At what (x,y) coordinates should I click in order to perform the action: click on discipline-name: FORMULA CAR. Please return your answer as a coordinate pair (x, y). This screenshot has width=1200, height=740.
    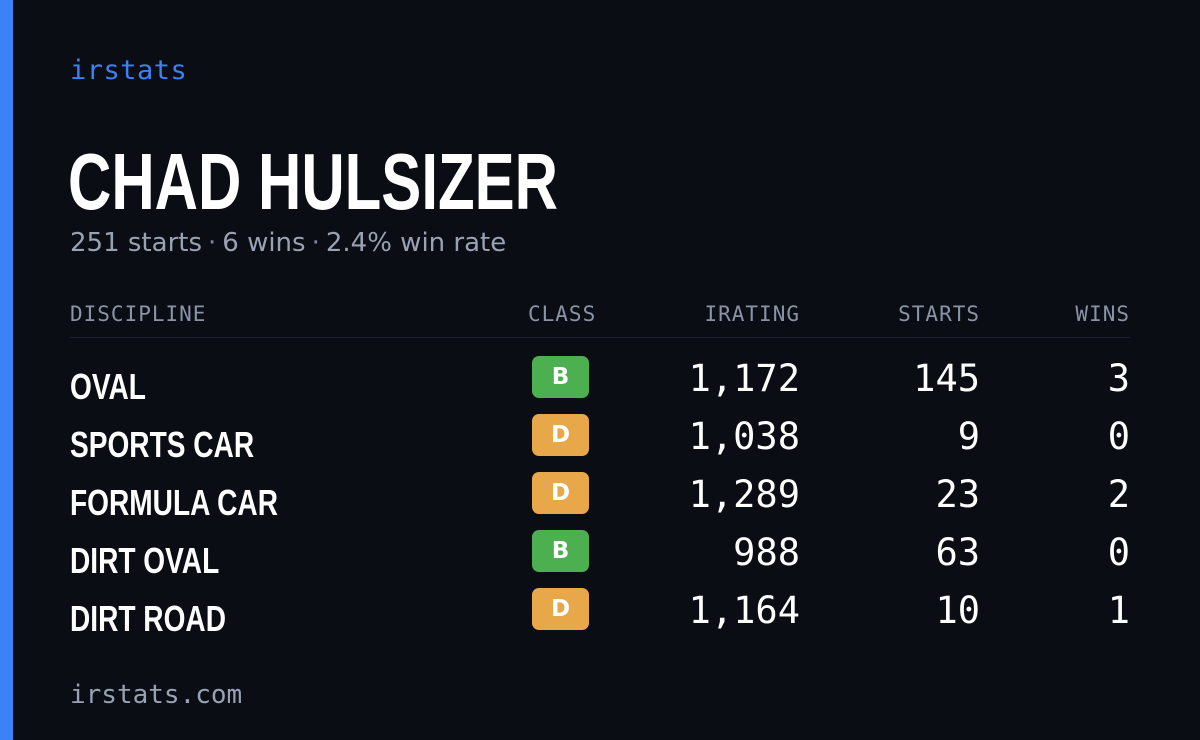
    Looking at the image, I should click on (174, 502).